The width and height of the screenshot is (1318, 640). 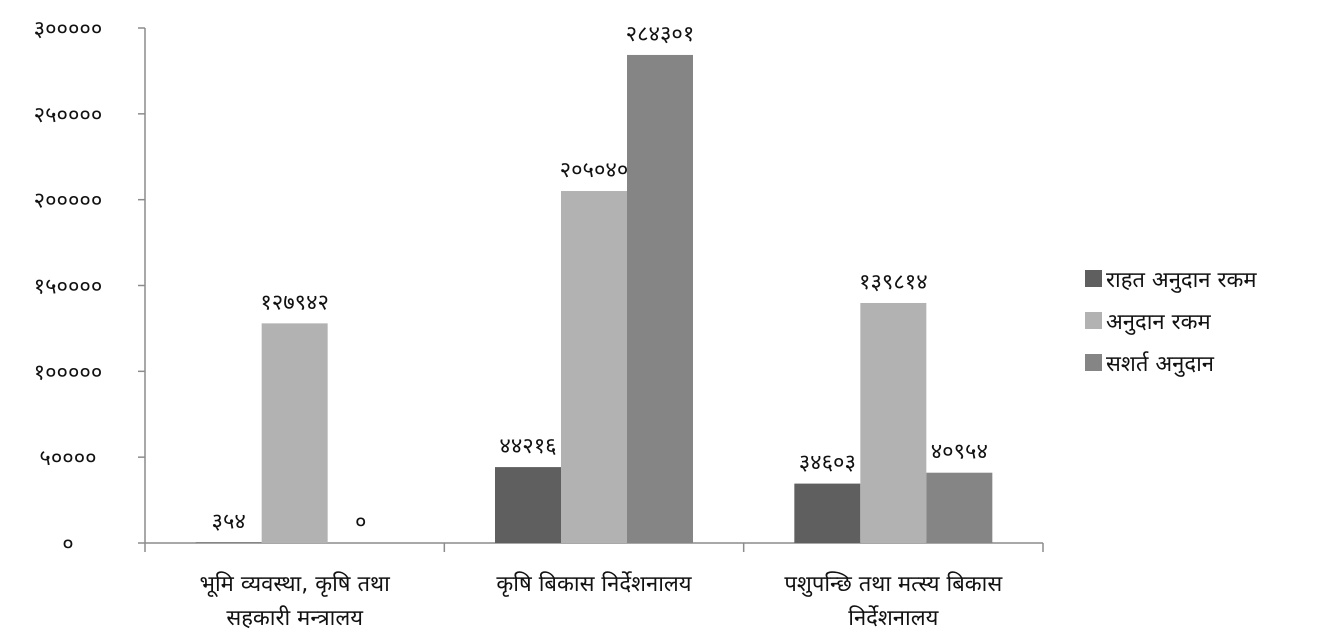 I want to click on data-label: ०, so click(x=360, y=522).